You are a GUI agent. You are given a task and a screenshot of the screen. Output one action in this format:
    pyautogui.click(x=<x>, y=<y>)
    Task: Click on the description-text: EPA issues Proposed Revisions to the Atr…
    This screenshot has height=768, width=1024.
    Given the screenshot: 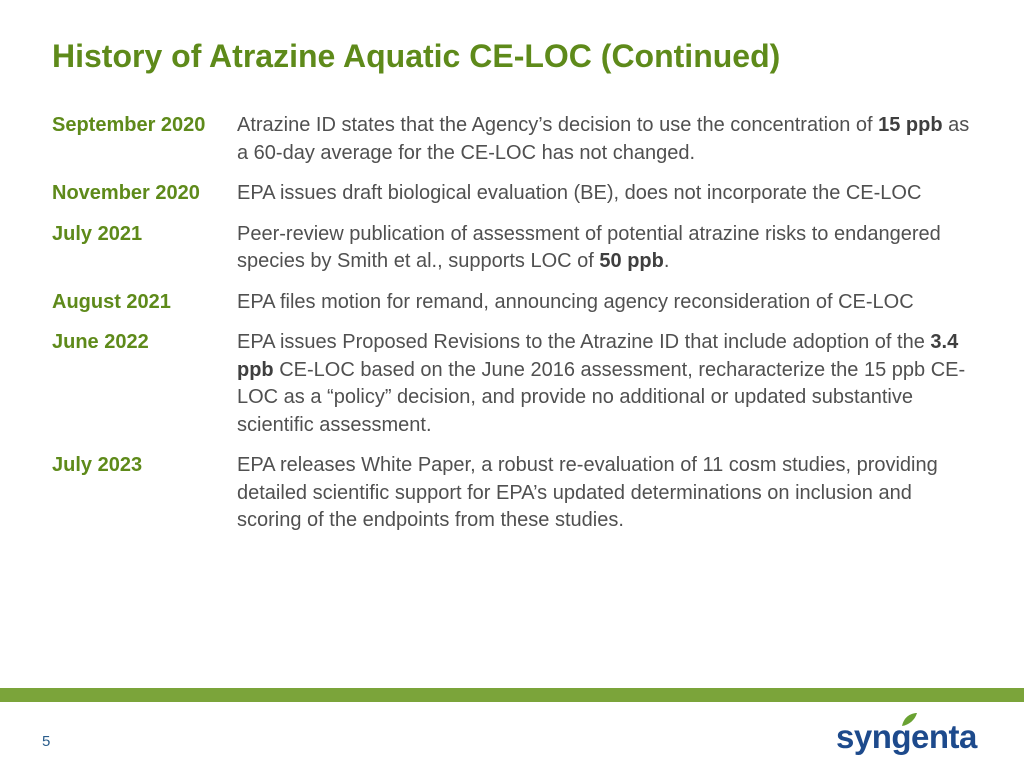 What is the action you would take?
    pyautogui.click(x=584, y=342)
    